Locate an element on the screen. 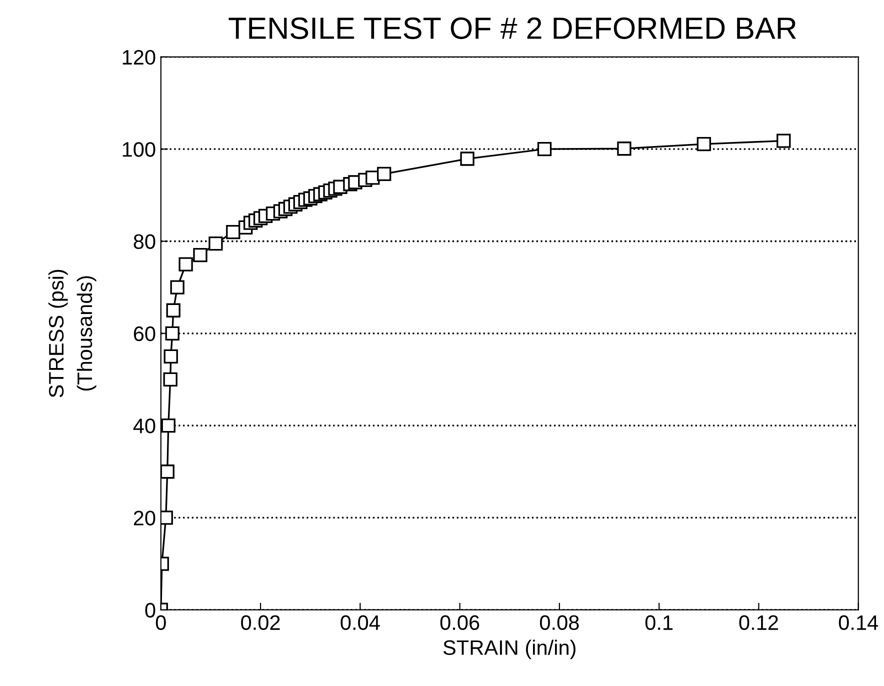 This screenshot has height=686, width=884. y-tick-label: 60 is located at coordinates (145, 334).